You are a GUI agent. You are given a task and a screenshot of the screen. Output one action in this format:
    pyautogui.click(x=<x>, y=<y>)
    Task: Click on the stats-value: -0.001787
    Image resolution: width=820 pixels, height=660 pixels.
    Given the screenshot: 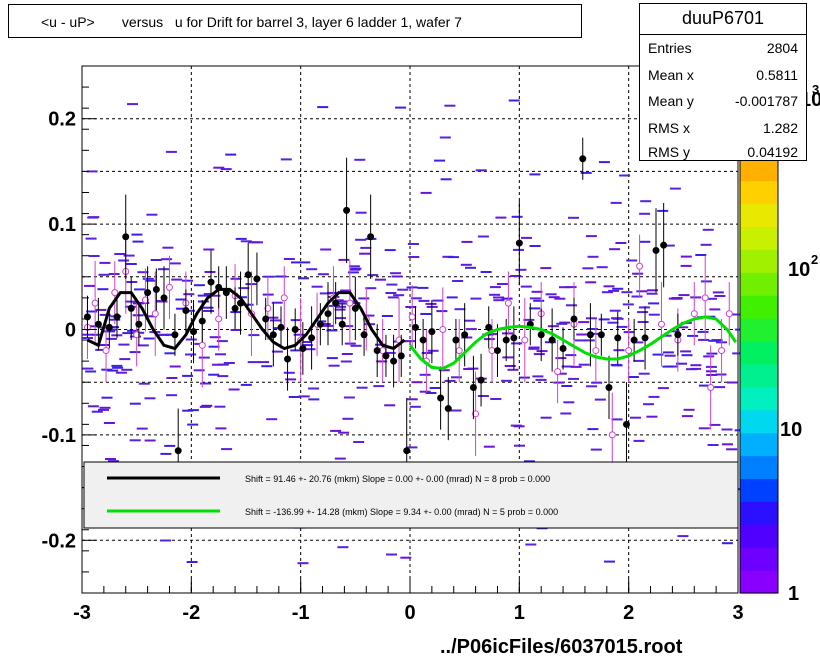 What is the action you would take?
    pyautogui.click(x=766, y=101)
    